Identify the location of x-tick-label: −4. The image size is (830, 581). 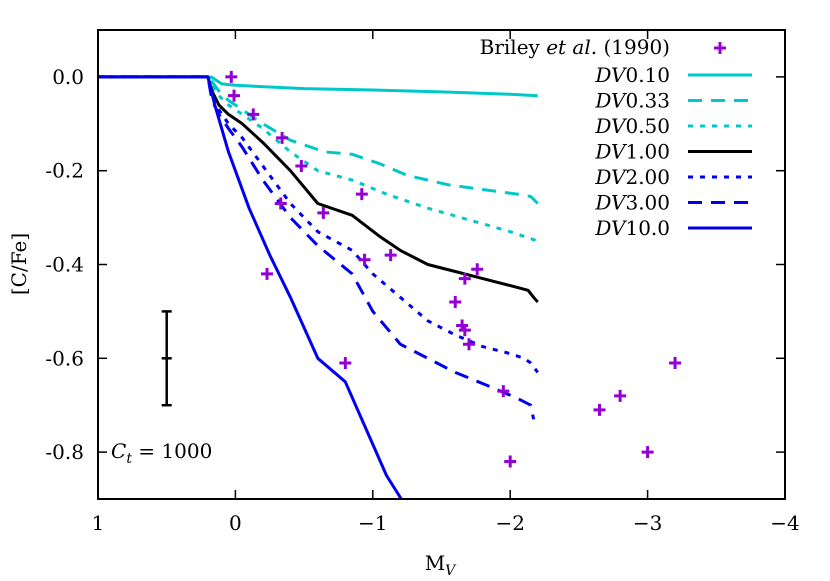
(784, 523).